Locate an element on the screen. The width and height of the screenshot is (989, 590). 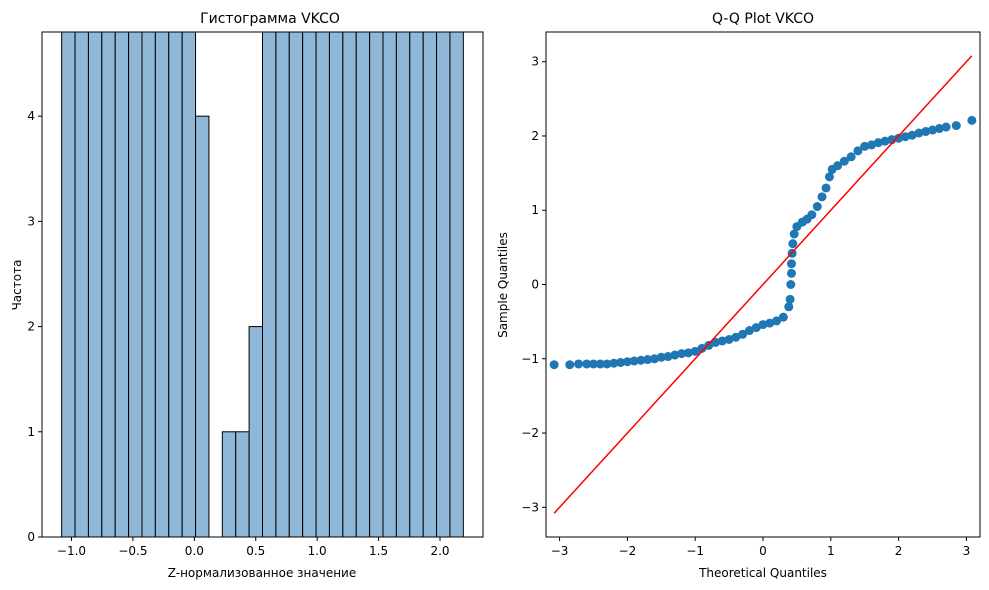
y-tick-label: 2 is located at coordinates (31, 327).